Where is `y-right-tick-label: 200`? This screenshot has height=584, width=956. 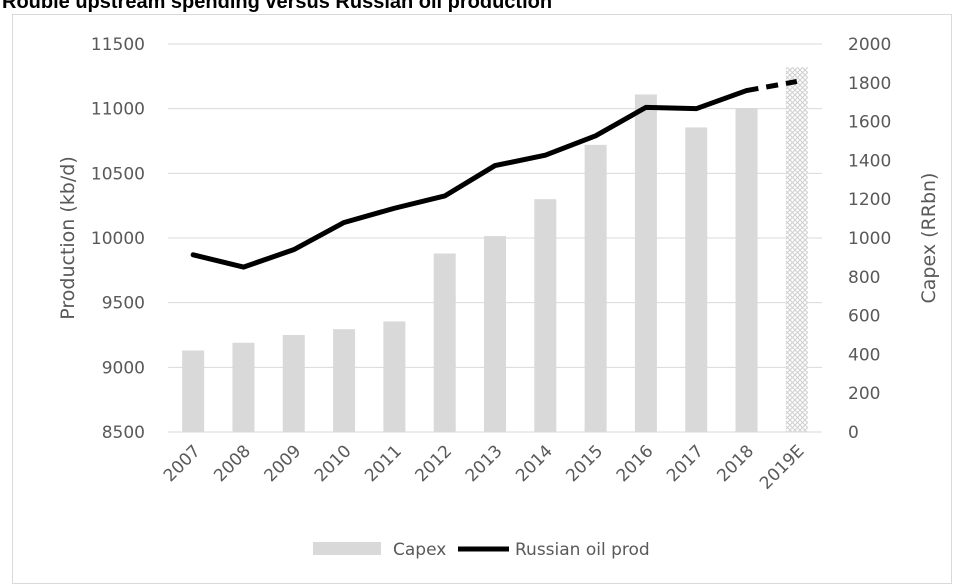
y-right-tick-label: 200 is located at coordinates (864, 394).